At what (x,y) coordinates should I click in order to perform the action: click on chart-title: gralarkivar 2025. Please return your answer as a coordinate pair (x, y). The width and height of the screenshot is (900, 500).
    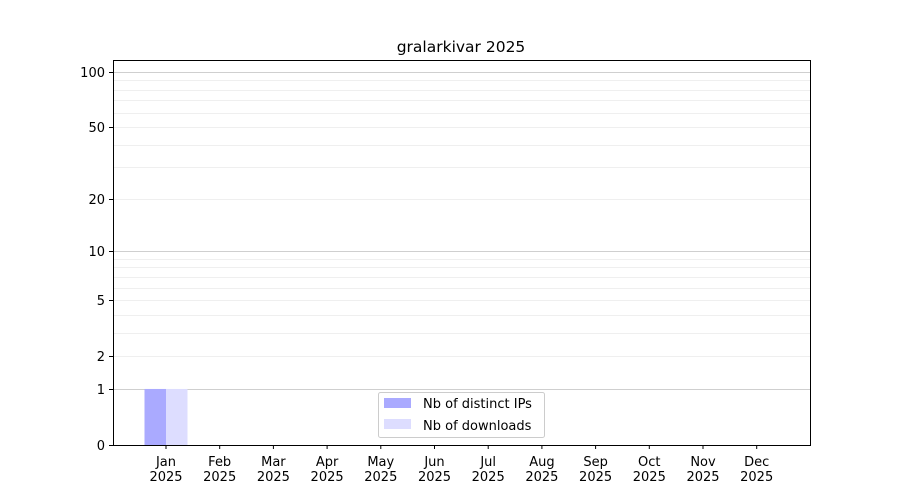
    Looking at the image, I should click on (461, 47).